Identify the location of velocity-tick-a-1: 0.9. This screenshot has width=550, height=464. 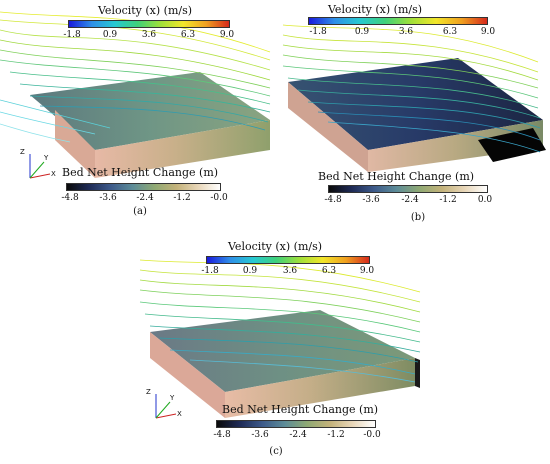
(110, 35).